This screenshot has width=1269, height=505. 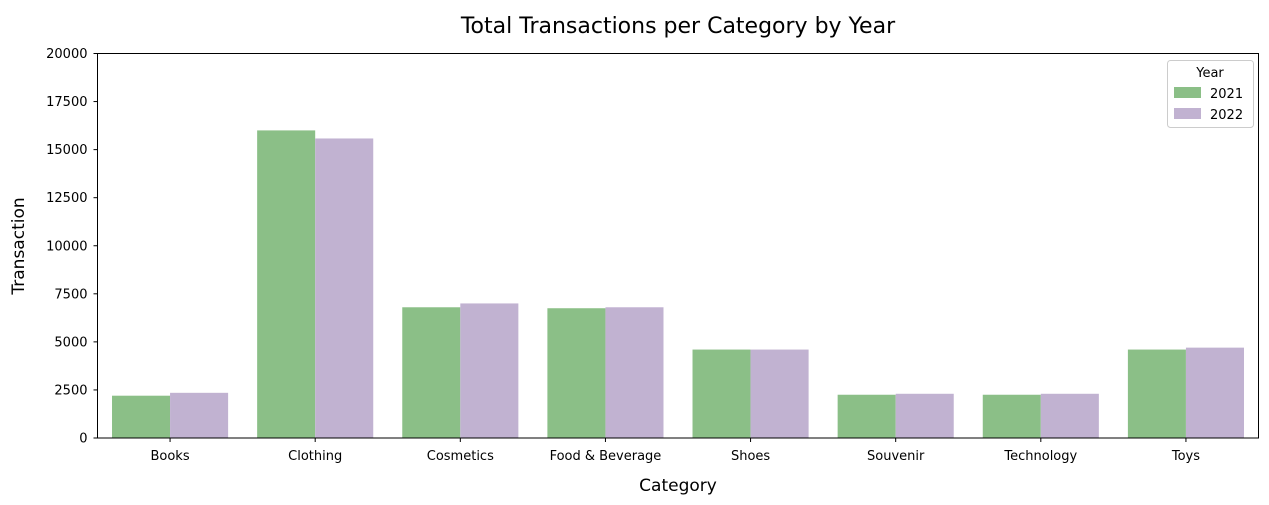 I want to click on bar-food-and-beverage-2022, so click(x=634, y=372).